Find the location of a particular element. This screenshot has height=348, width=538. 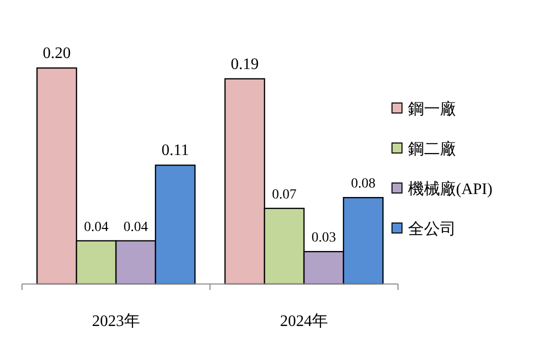

data-label: 0.20 is located at coordinates (56, 53).